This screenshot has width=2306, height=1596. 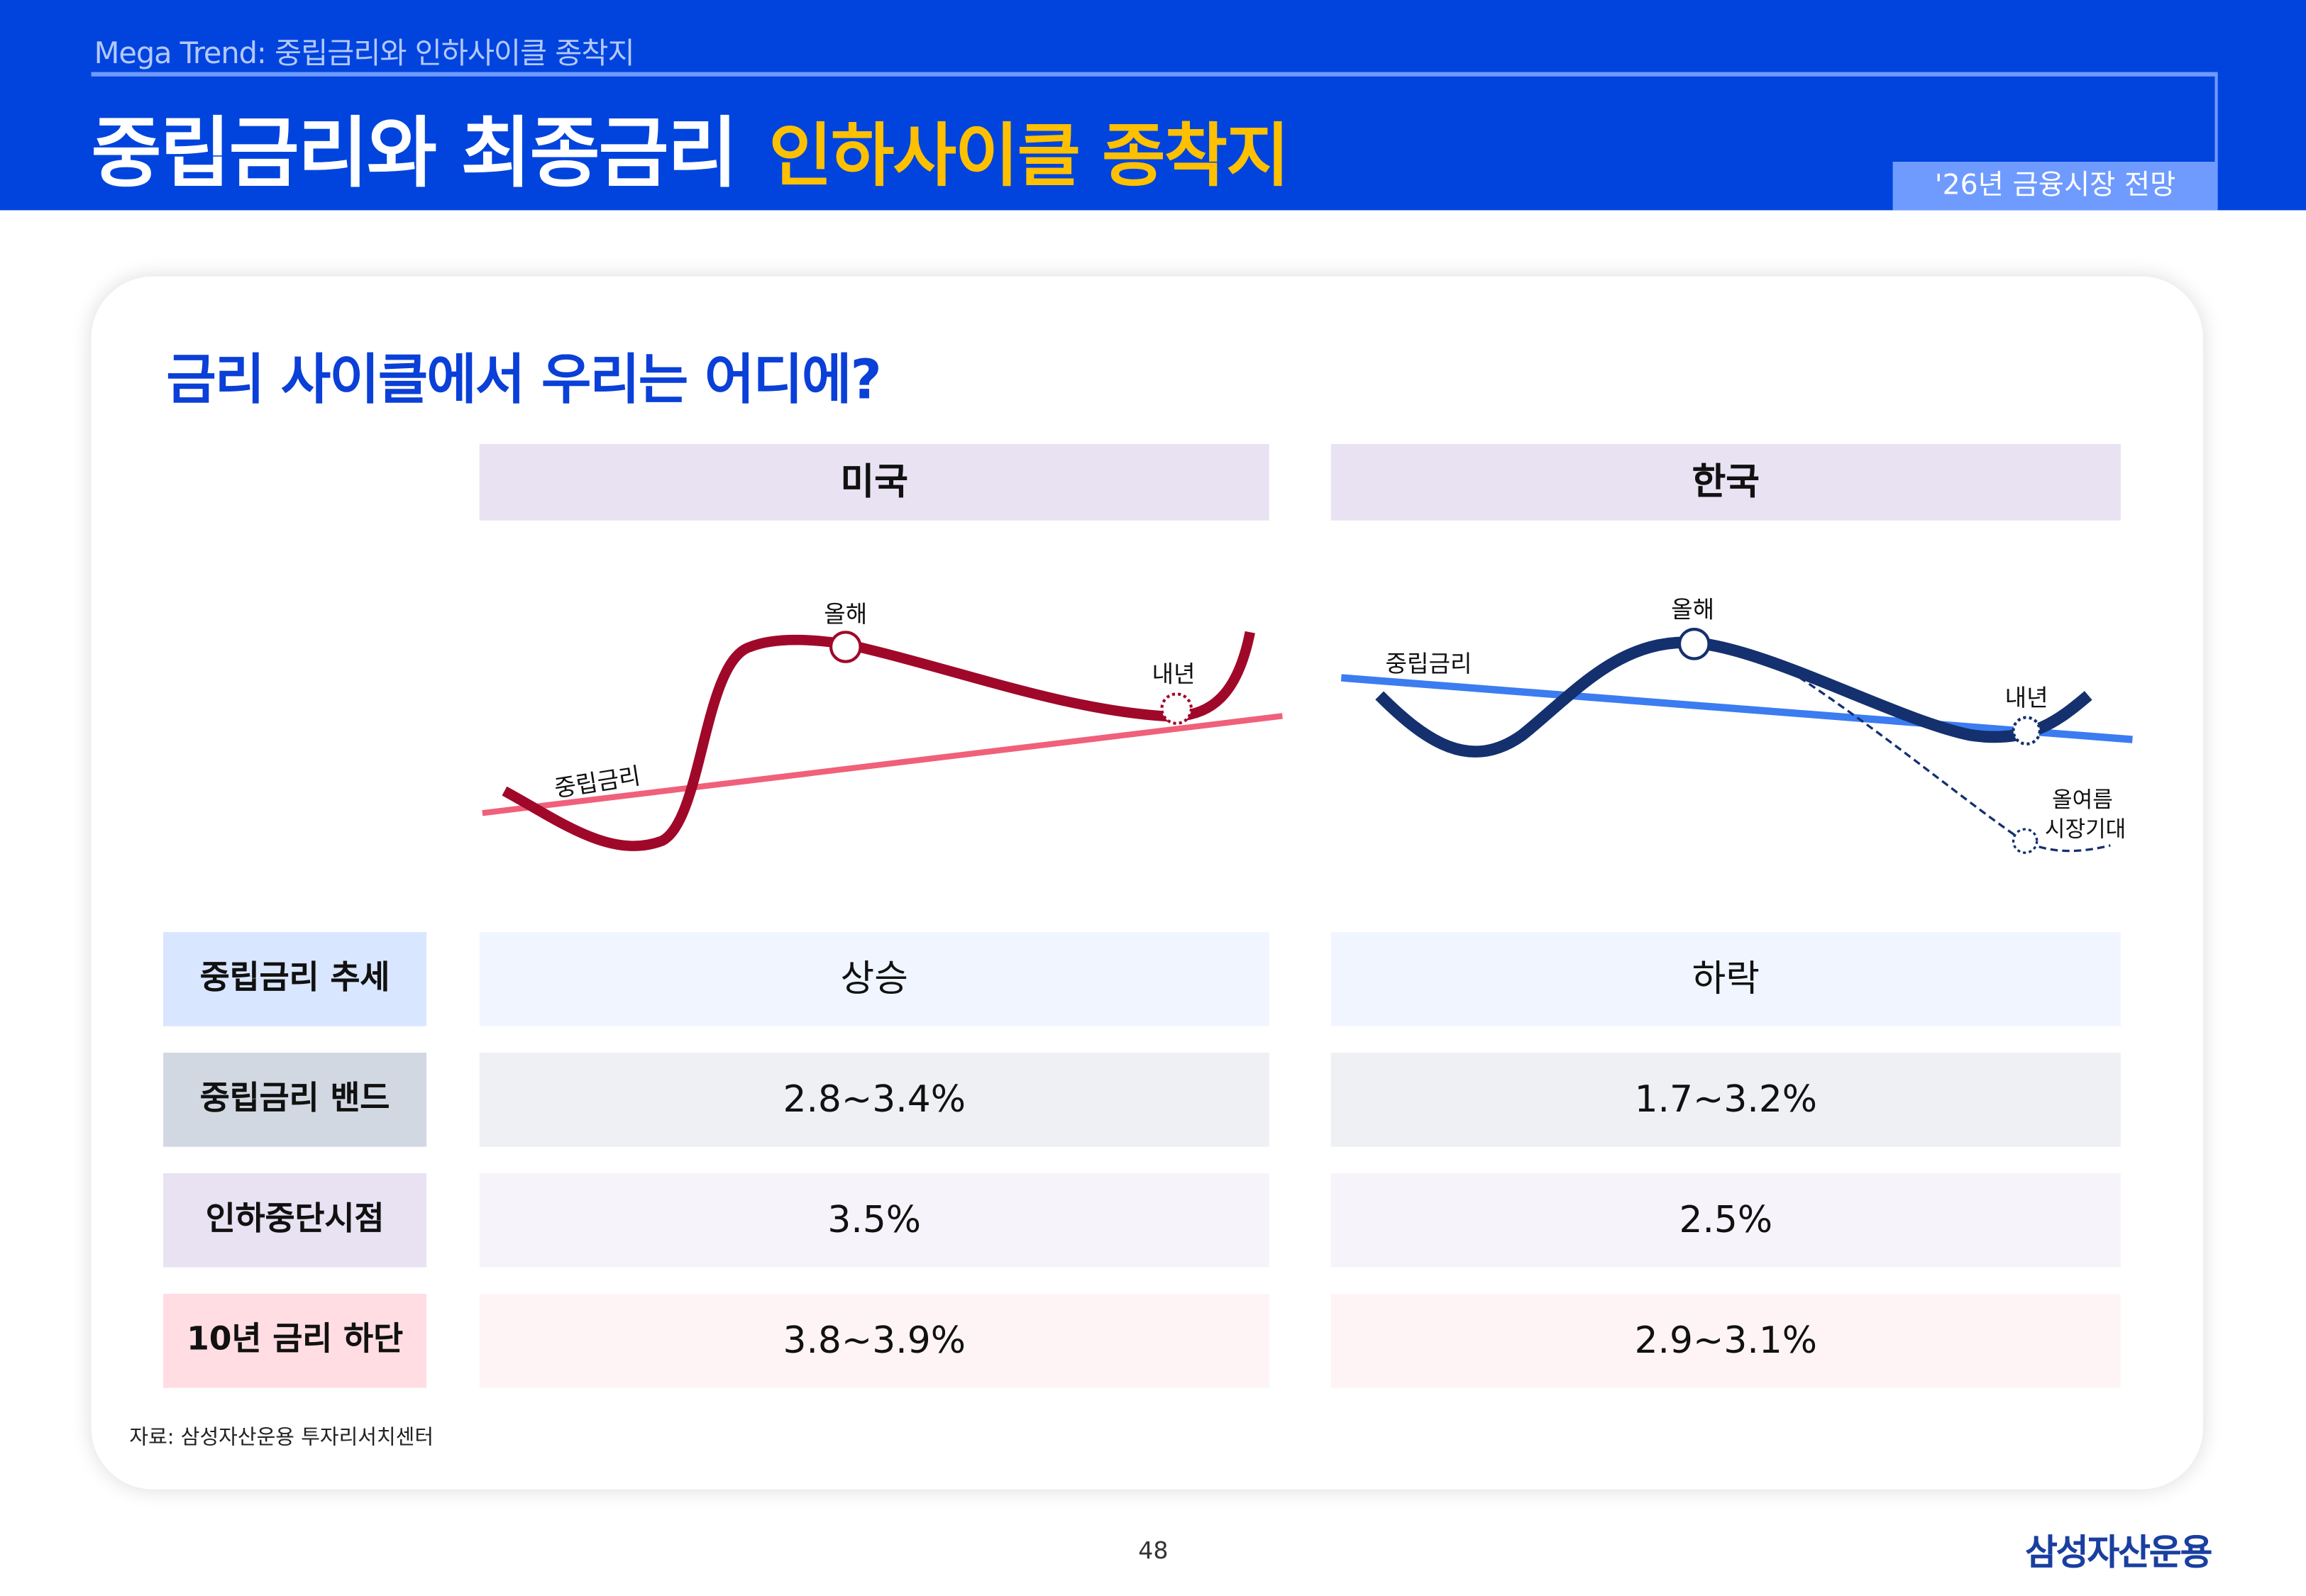 I want to click on column-header-us: 미국, so click(x=874, y=482).